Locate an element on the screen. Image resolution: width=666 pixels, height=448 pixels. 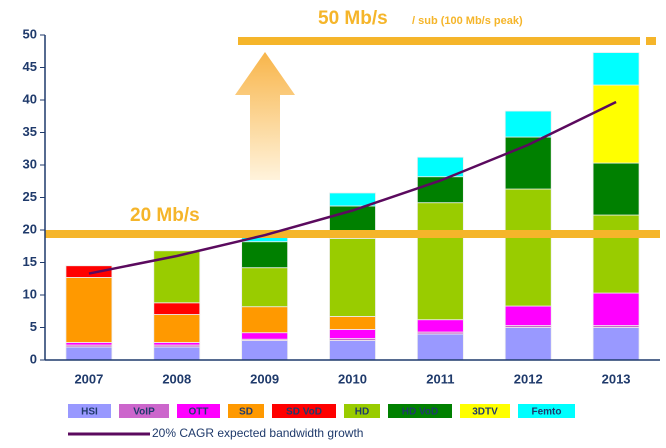
y-tick-label: 5 is located at coordinates (33, 326).